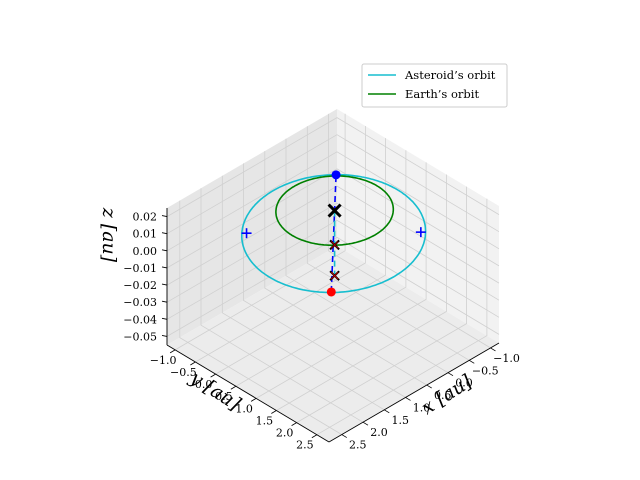 This screenshot has width=640, height=480. What do you see at coordinates (422, 407) in the screenshot?
I see `y-tick-label: 1.0` at bounding box center [422, 407].